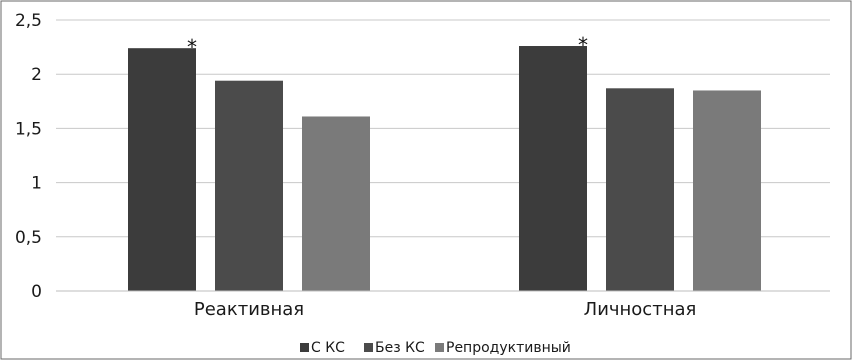 The image size is (852, 360). What do you see at coordinates (36, 75) in the screenshot?
I see `y-tick-label: 2` at bounding box center [36, 75].